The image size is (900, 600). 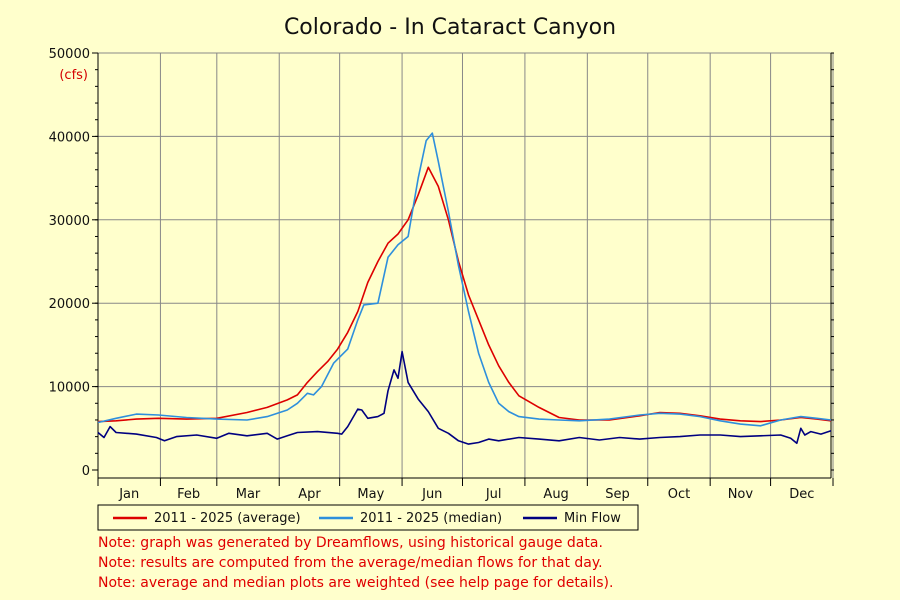 What do you see at coordinates (69, 221) in the screenshot?
I see `y-tick-label: 30000` at bounding box center [69, 221].